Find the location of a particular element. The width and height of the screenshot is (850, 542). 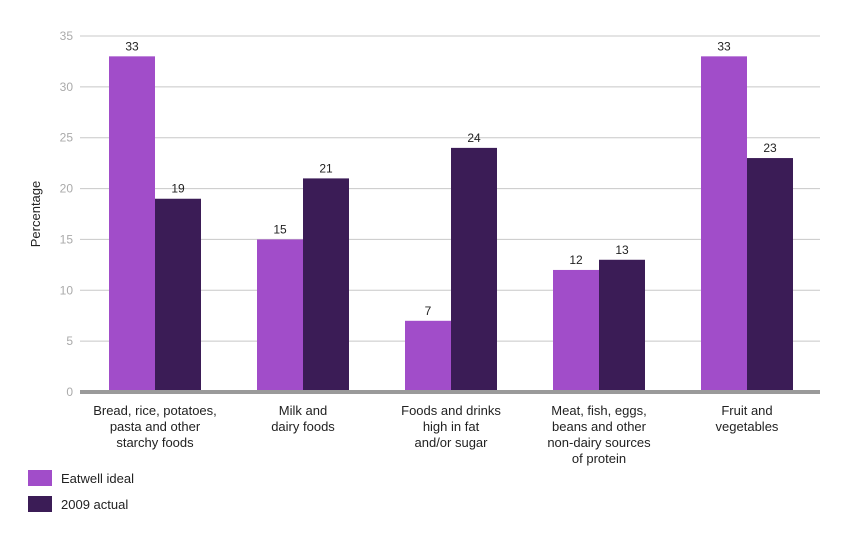

x-tick-label: vegetables is located at coordinates (747, 426).